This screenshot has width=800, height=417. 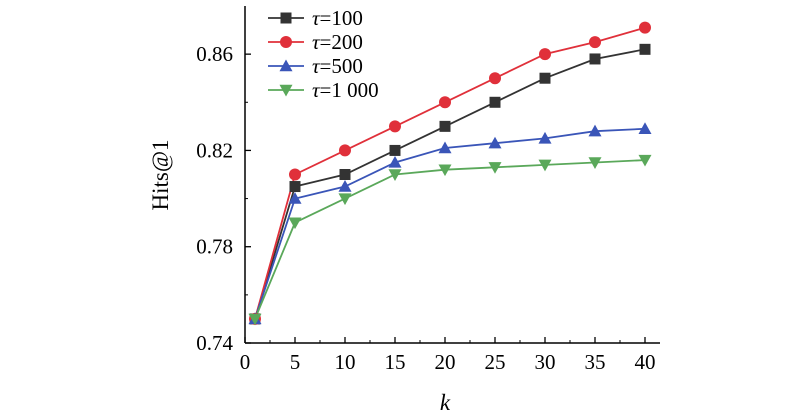 What do you see at coordinates (160, 174) in the screenshot?
I see `y-axis-title: Hits@1` at bounding box center [160, 174].